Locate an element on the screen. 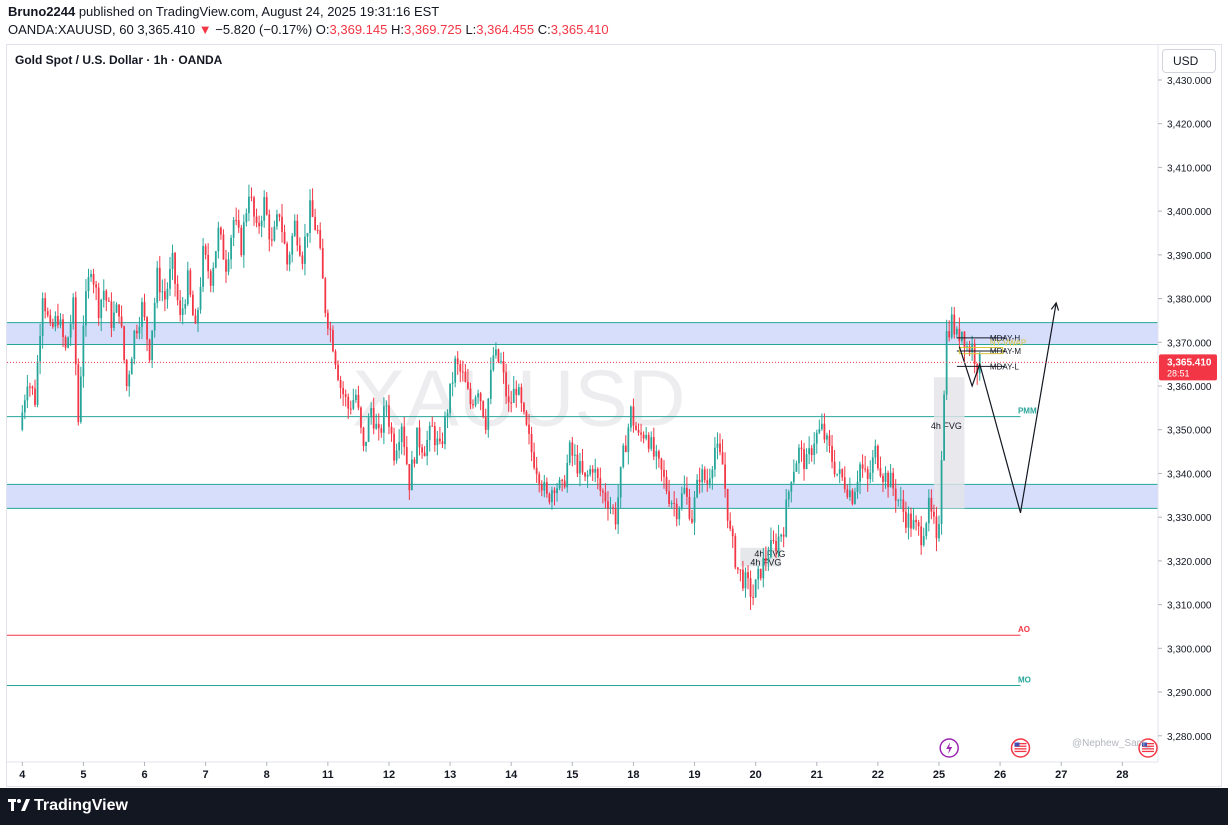  currency-button: USD is located at coordinates (1189, 61).